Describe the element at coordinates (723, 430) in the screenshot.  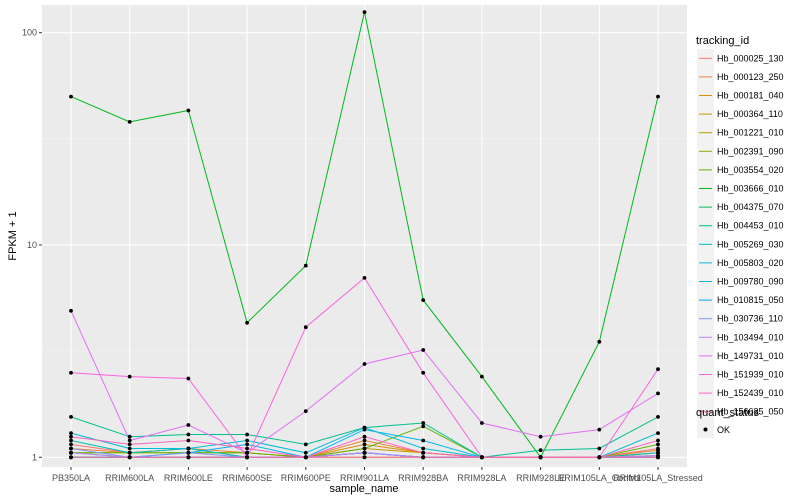
I see `point-legend-label: OK` at that location.